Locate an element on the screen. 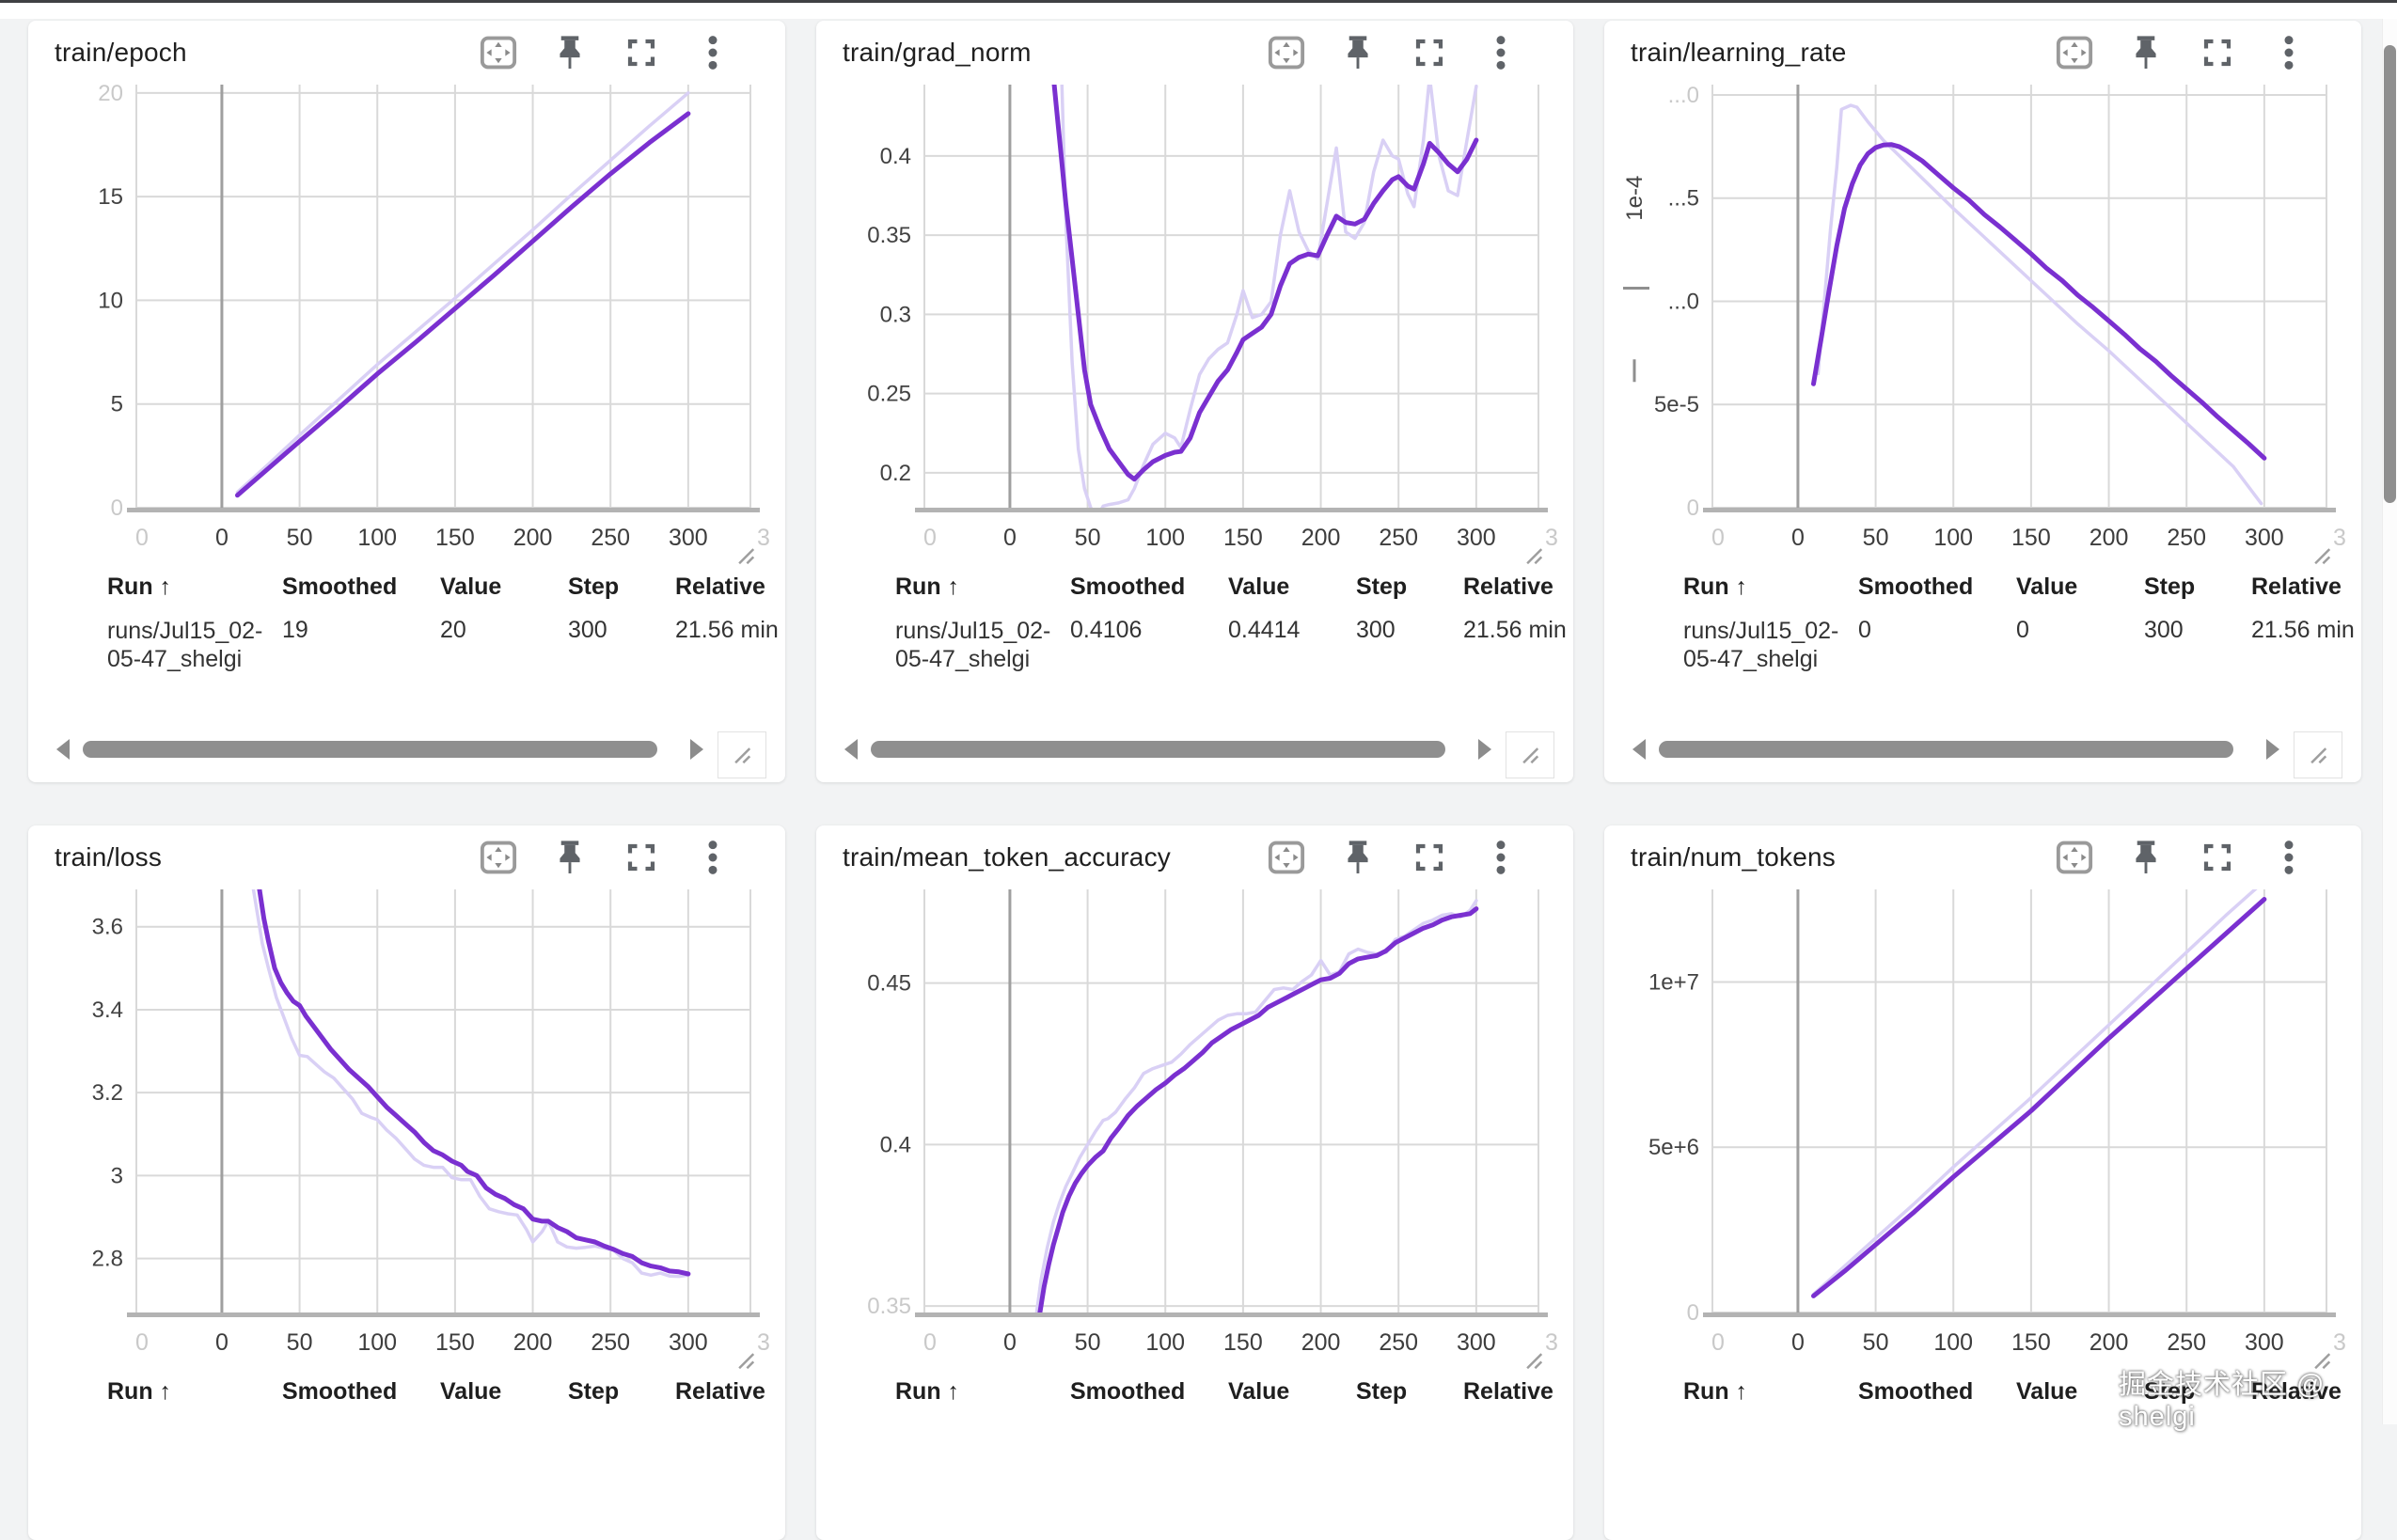  chart-area: 20 15 10 5 0 0 50 100 150 200 250 300 0 3 is located at coordinates (405, 335).